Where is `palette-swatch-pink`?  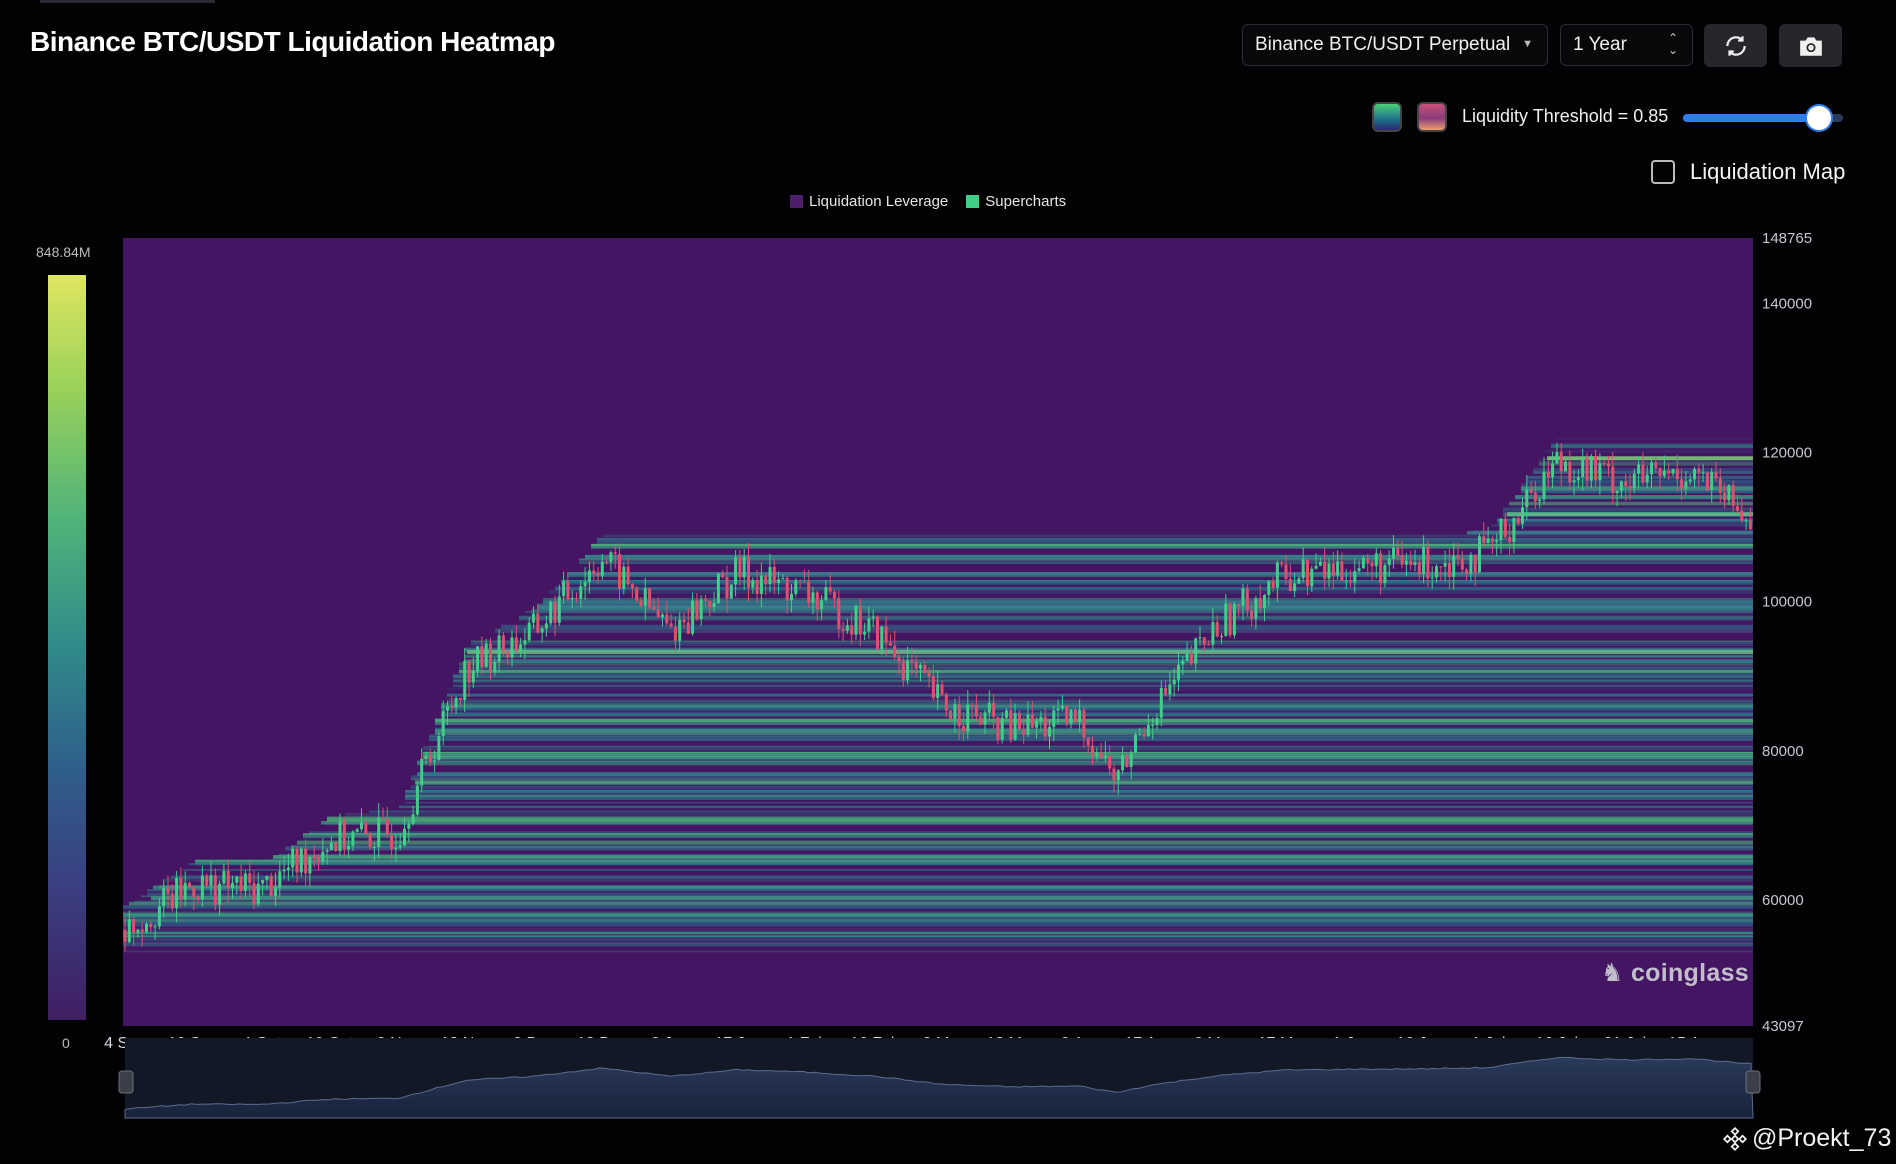 palette-swatch-pink is located at coordinates (1432, 117).